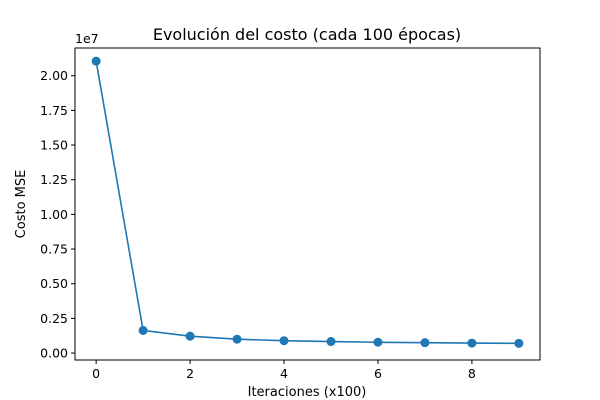 This screenshot has height=400, width=600. I want to click on x-tick-label: 6, so click(378, 373).